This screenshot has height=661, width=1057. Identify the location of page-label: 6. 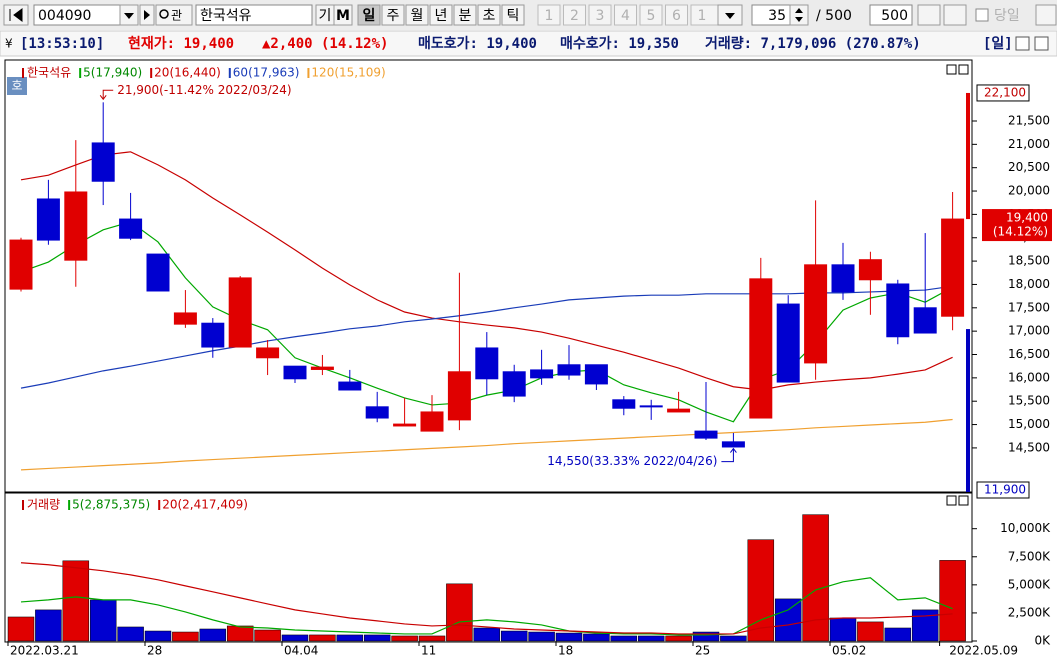
(676, 16).